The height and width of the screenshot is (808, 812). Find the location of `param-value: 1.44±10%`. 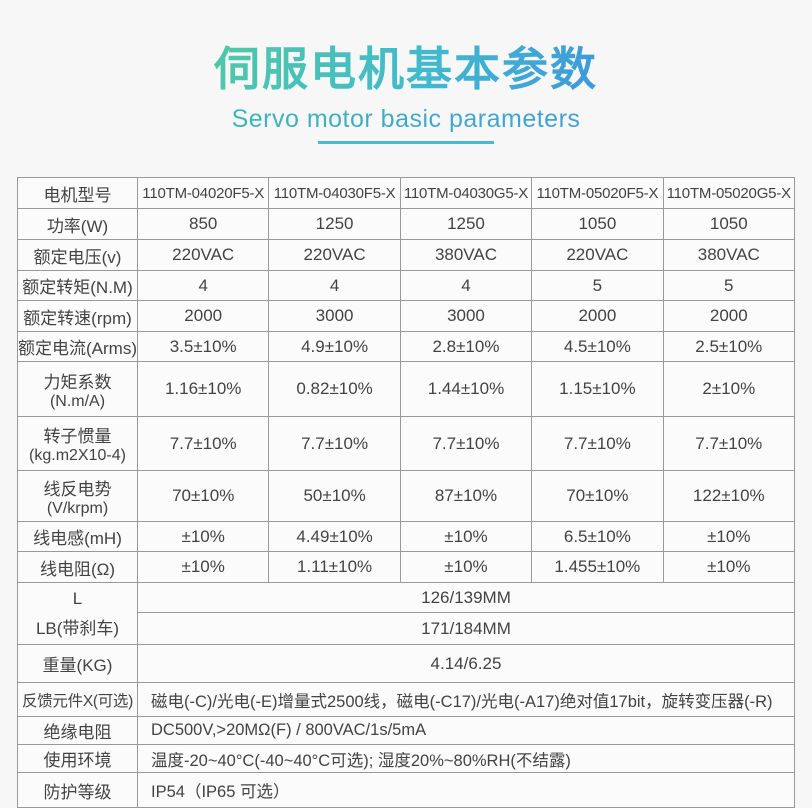

param-value: 1.44±10% is located at coordinates (466, 389).